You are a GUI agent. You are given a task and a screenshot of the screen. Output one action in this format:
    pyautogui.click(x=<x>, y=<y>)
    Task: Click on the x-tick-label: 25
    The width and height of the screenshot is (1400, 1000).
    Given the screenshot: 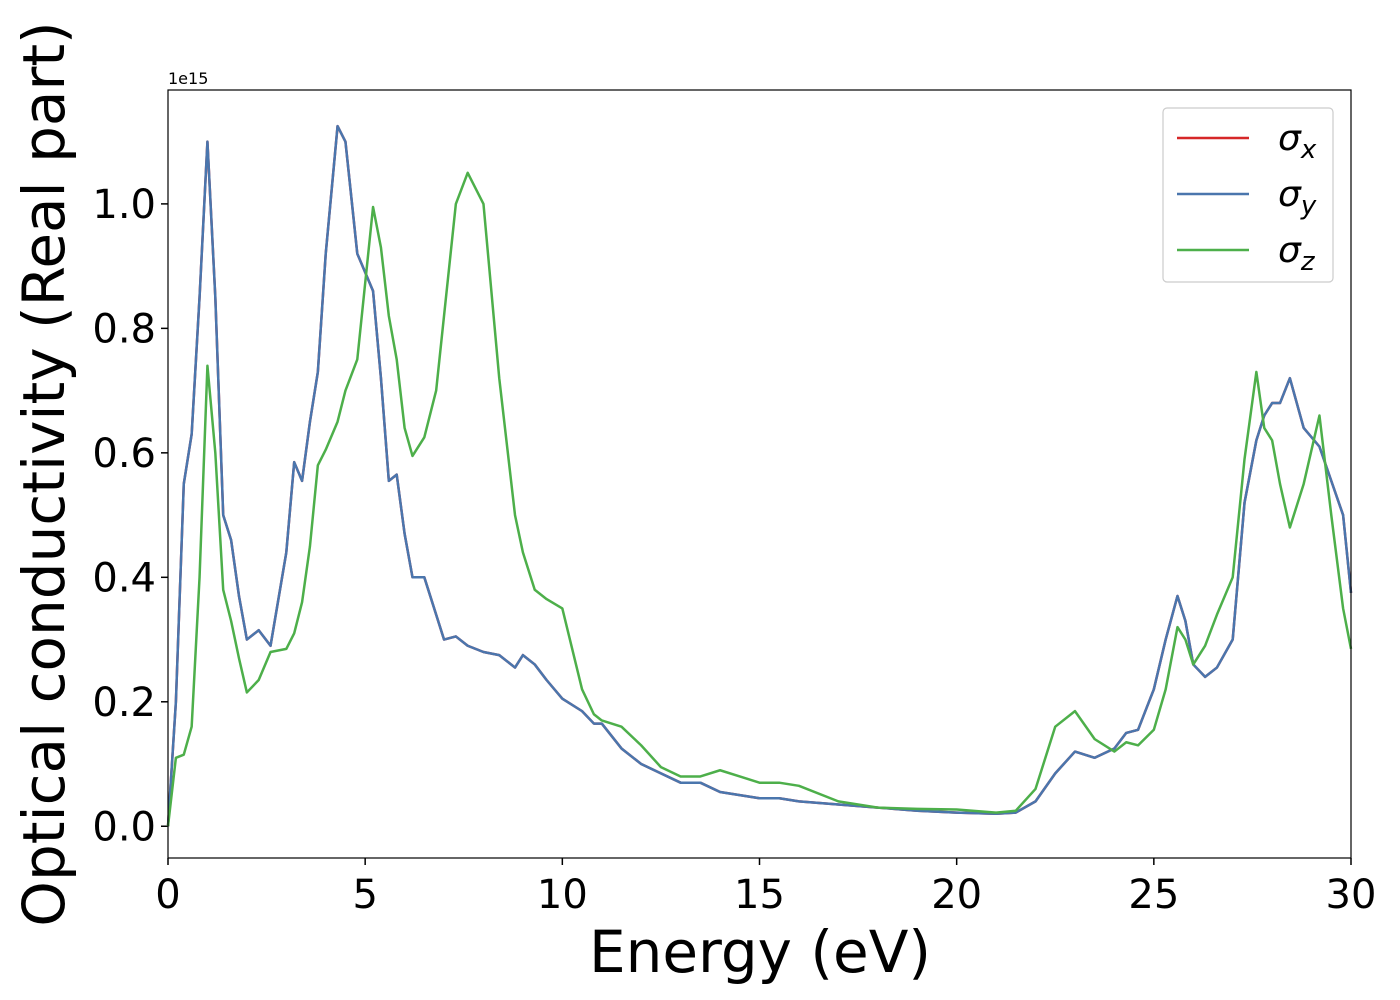 What is the action you would take?
    pyautogui.click(x=1153, y=895)
    